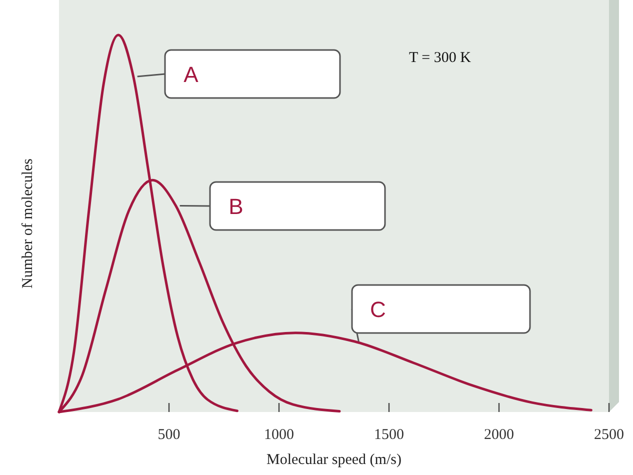  I want to click on x-tick-label: 2500, so click(609, 435).